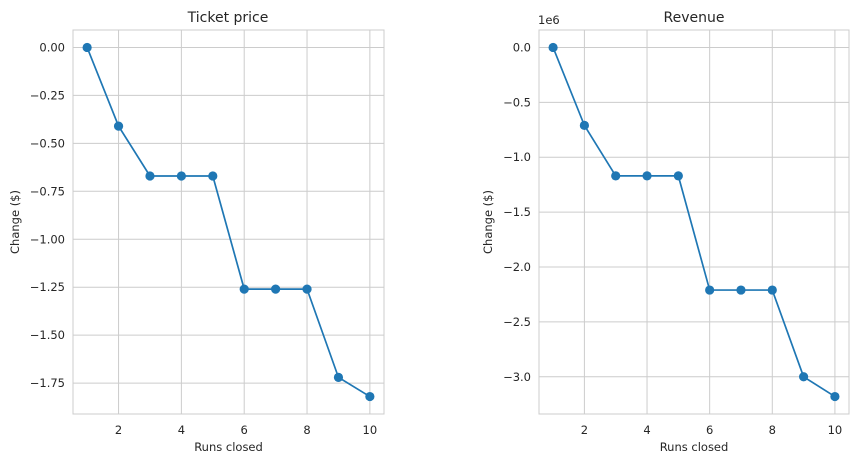  What do you see at coordinates (517, 377) in the screenshot?
I see `y-tick-label: −3.0` at bounding box center [517, 377].